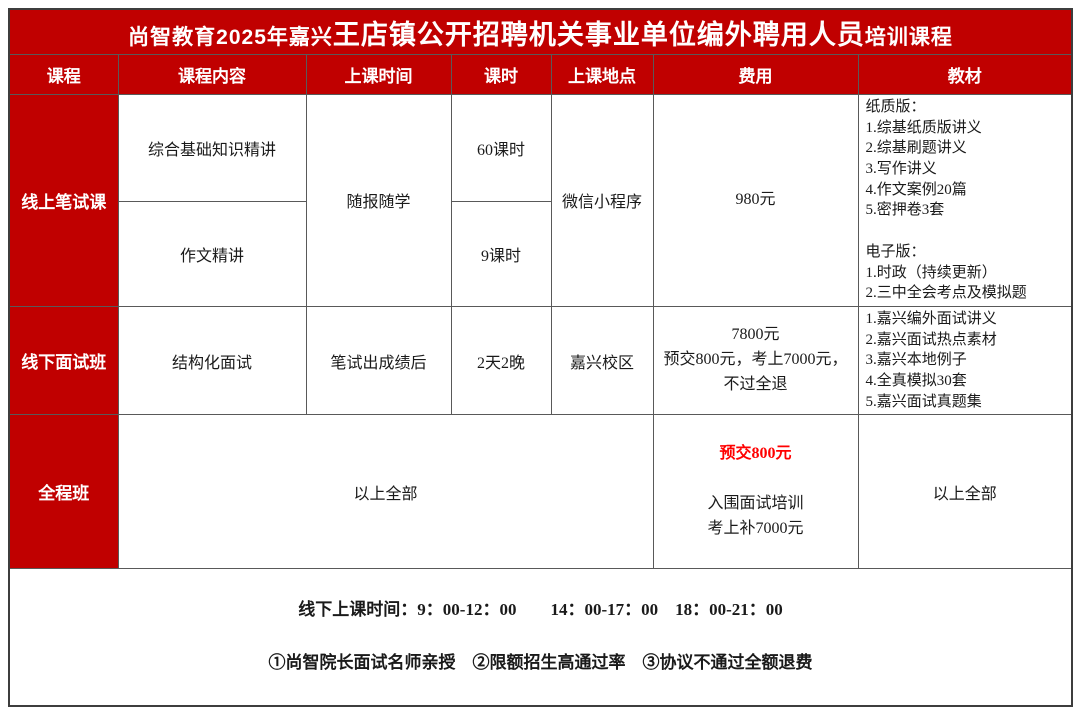  Describe the element at coordinates (965, 492) in the screenshot. I see `cell-section3-materials: 以上全部` at that location.